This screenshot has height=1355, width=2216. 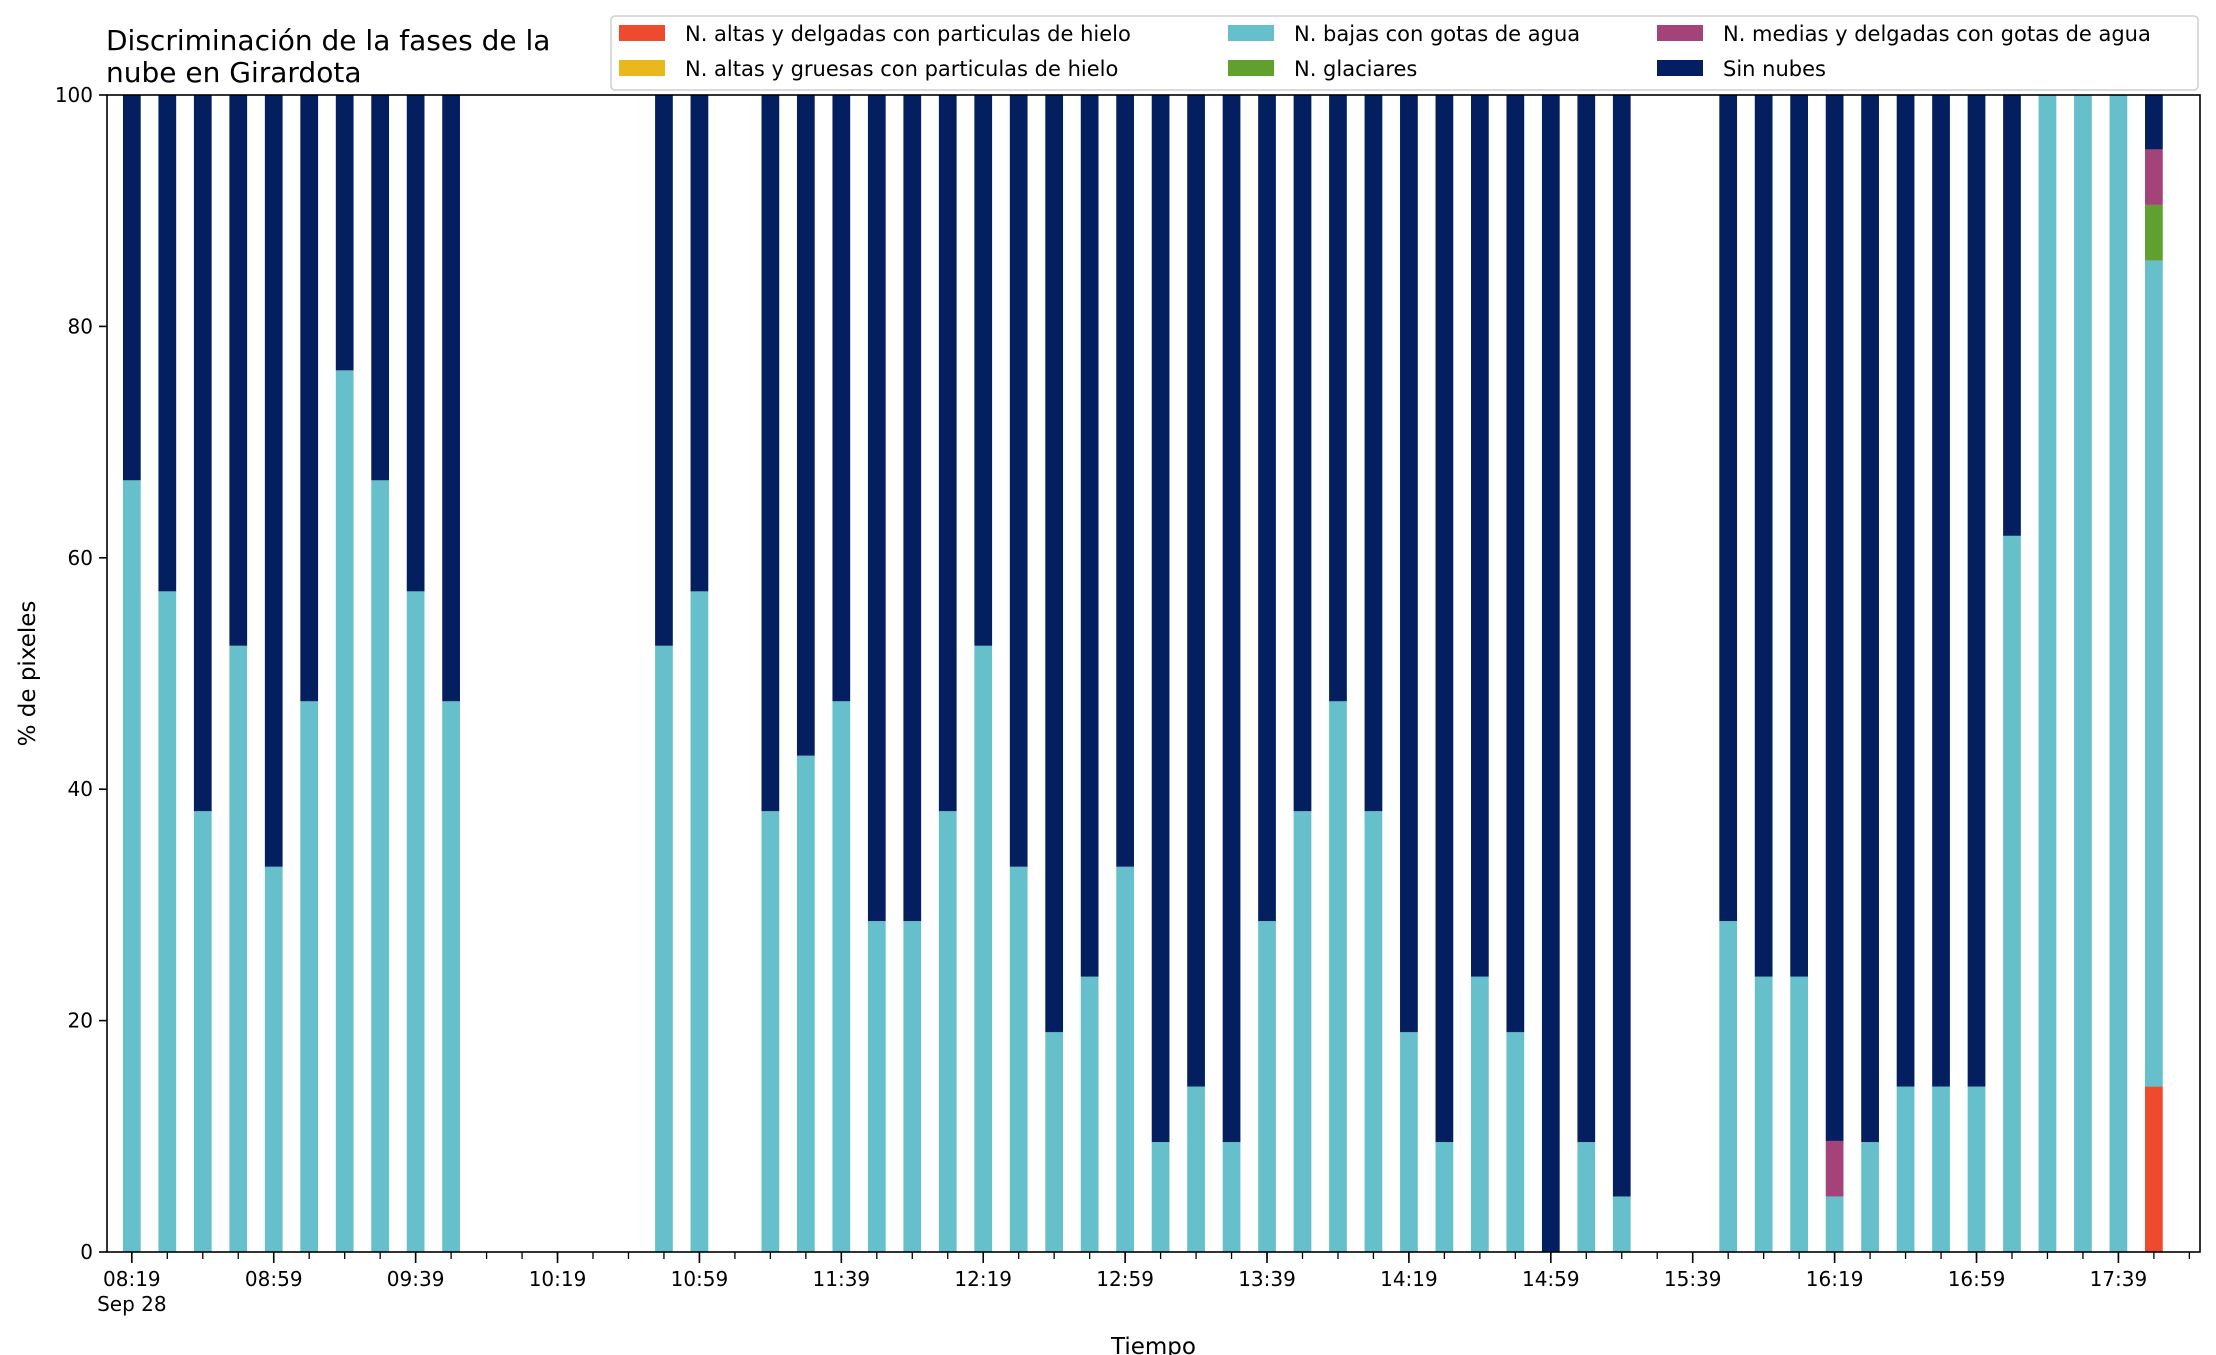 I want to click on y-axis-label: % de pixeles, so click(x=28, y=674).